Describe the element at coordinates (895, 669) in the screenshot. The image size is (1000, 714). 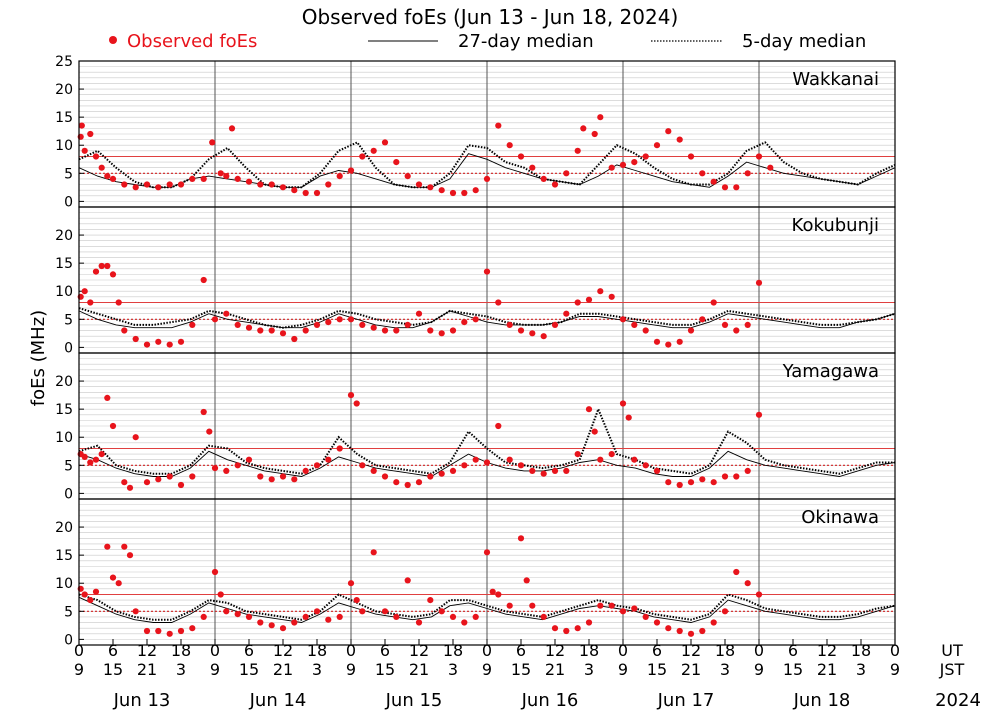
I see `x-tick-jst-label: 9` at that location.